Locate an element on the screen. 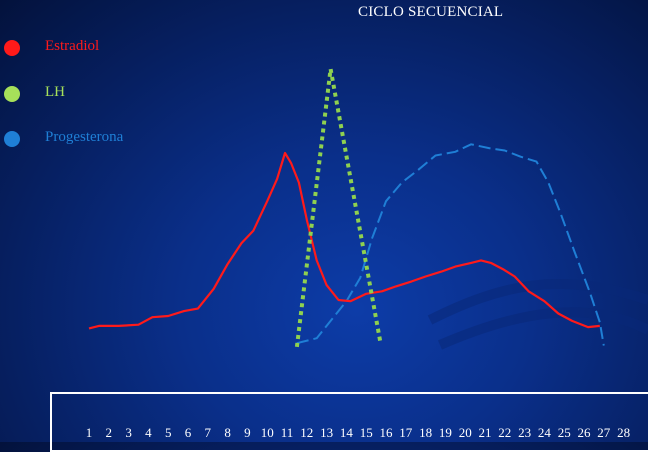 Image resolution: width=648 pixels, height=452 pixels. series-line-lh is located at coordinates (338, 207).